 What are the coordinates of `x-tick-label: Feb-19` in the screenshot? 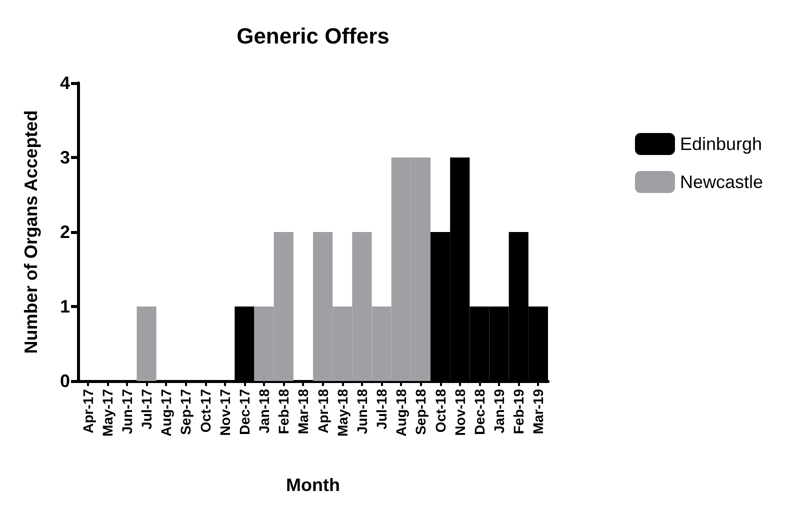 It's located at (518, 411).